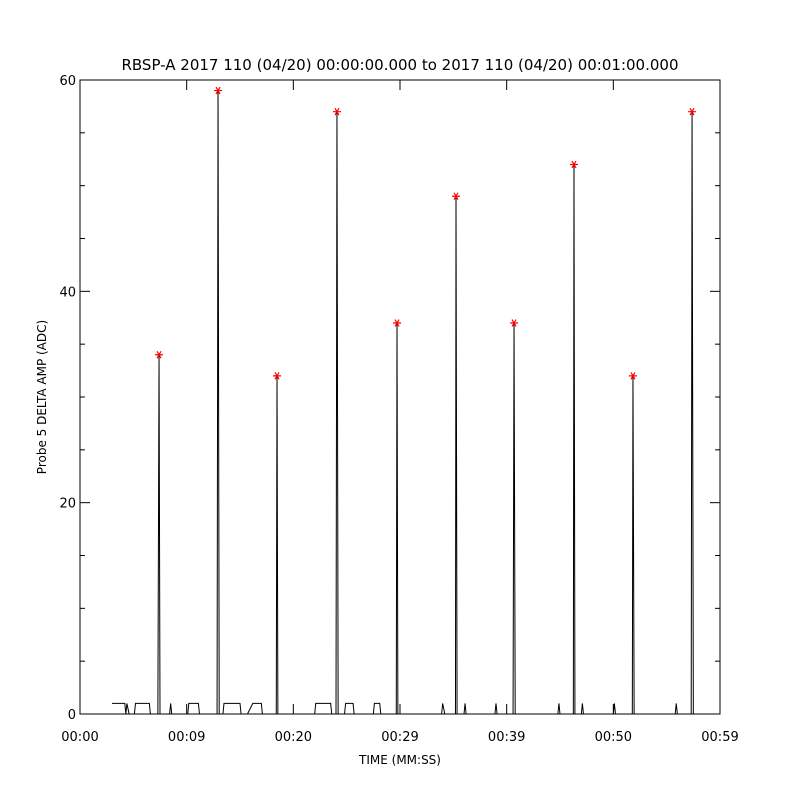 This screenshot has width=800, height=800. What do you see at coordinates (67, 292) in the screenshot?
I see `y-tick-label: 40` at bounding box center [67, 292].